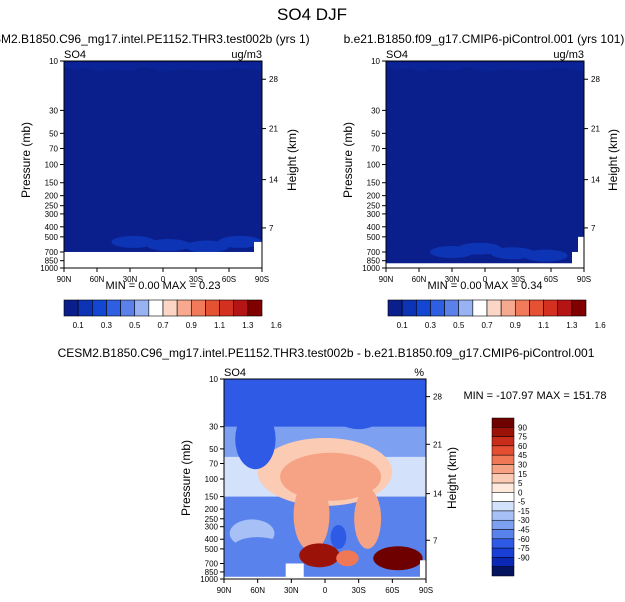 The image size is (625, 602). Describe the element at coordinates (196, 279) in the screenshot. I see `p0-xtick-label-4: 30S` at that location.